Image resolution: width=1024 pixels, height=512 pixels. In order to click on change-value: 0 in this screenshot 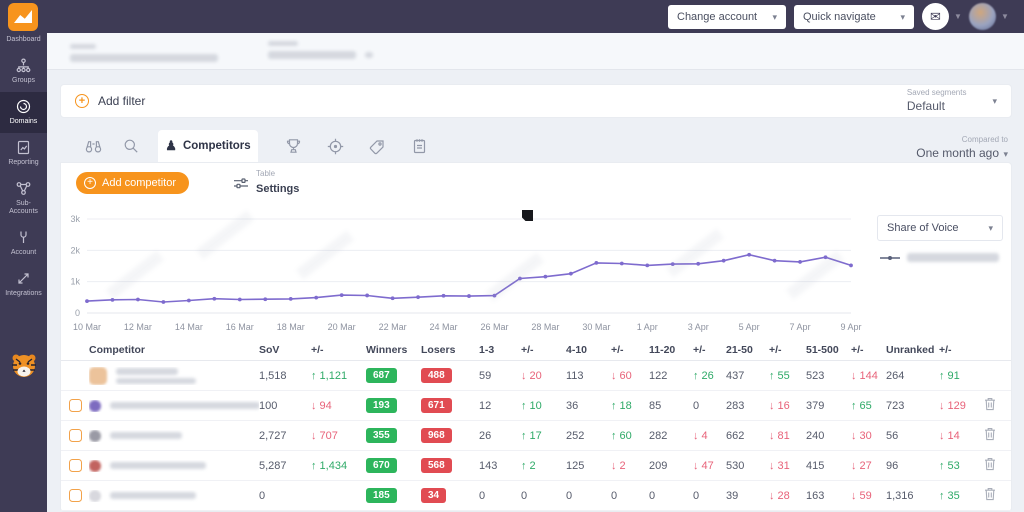, I will do `click(696, 405)`.